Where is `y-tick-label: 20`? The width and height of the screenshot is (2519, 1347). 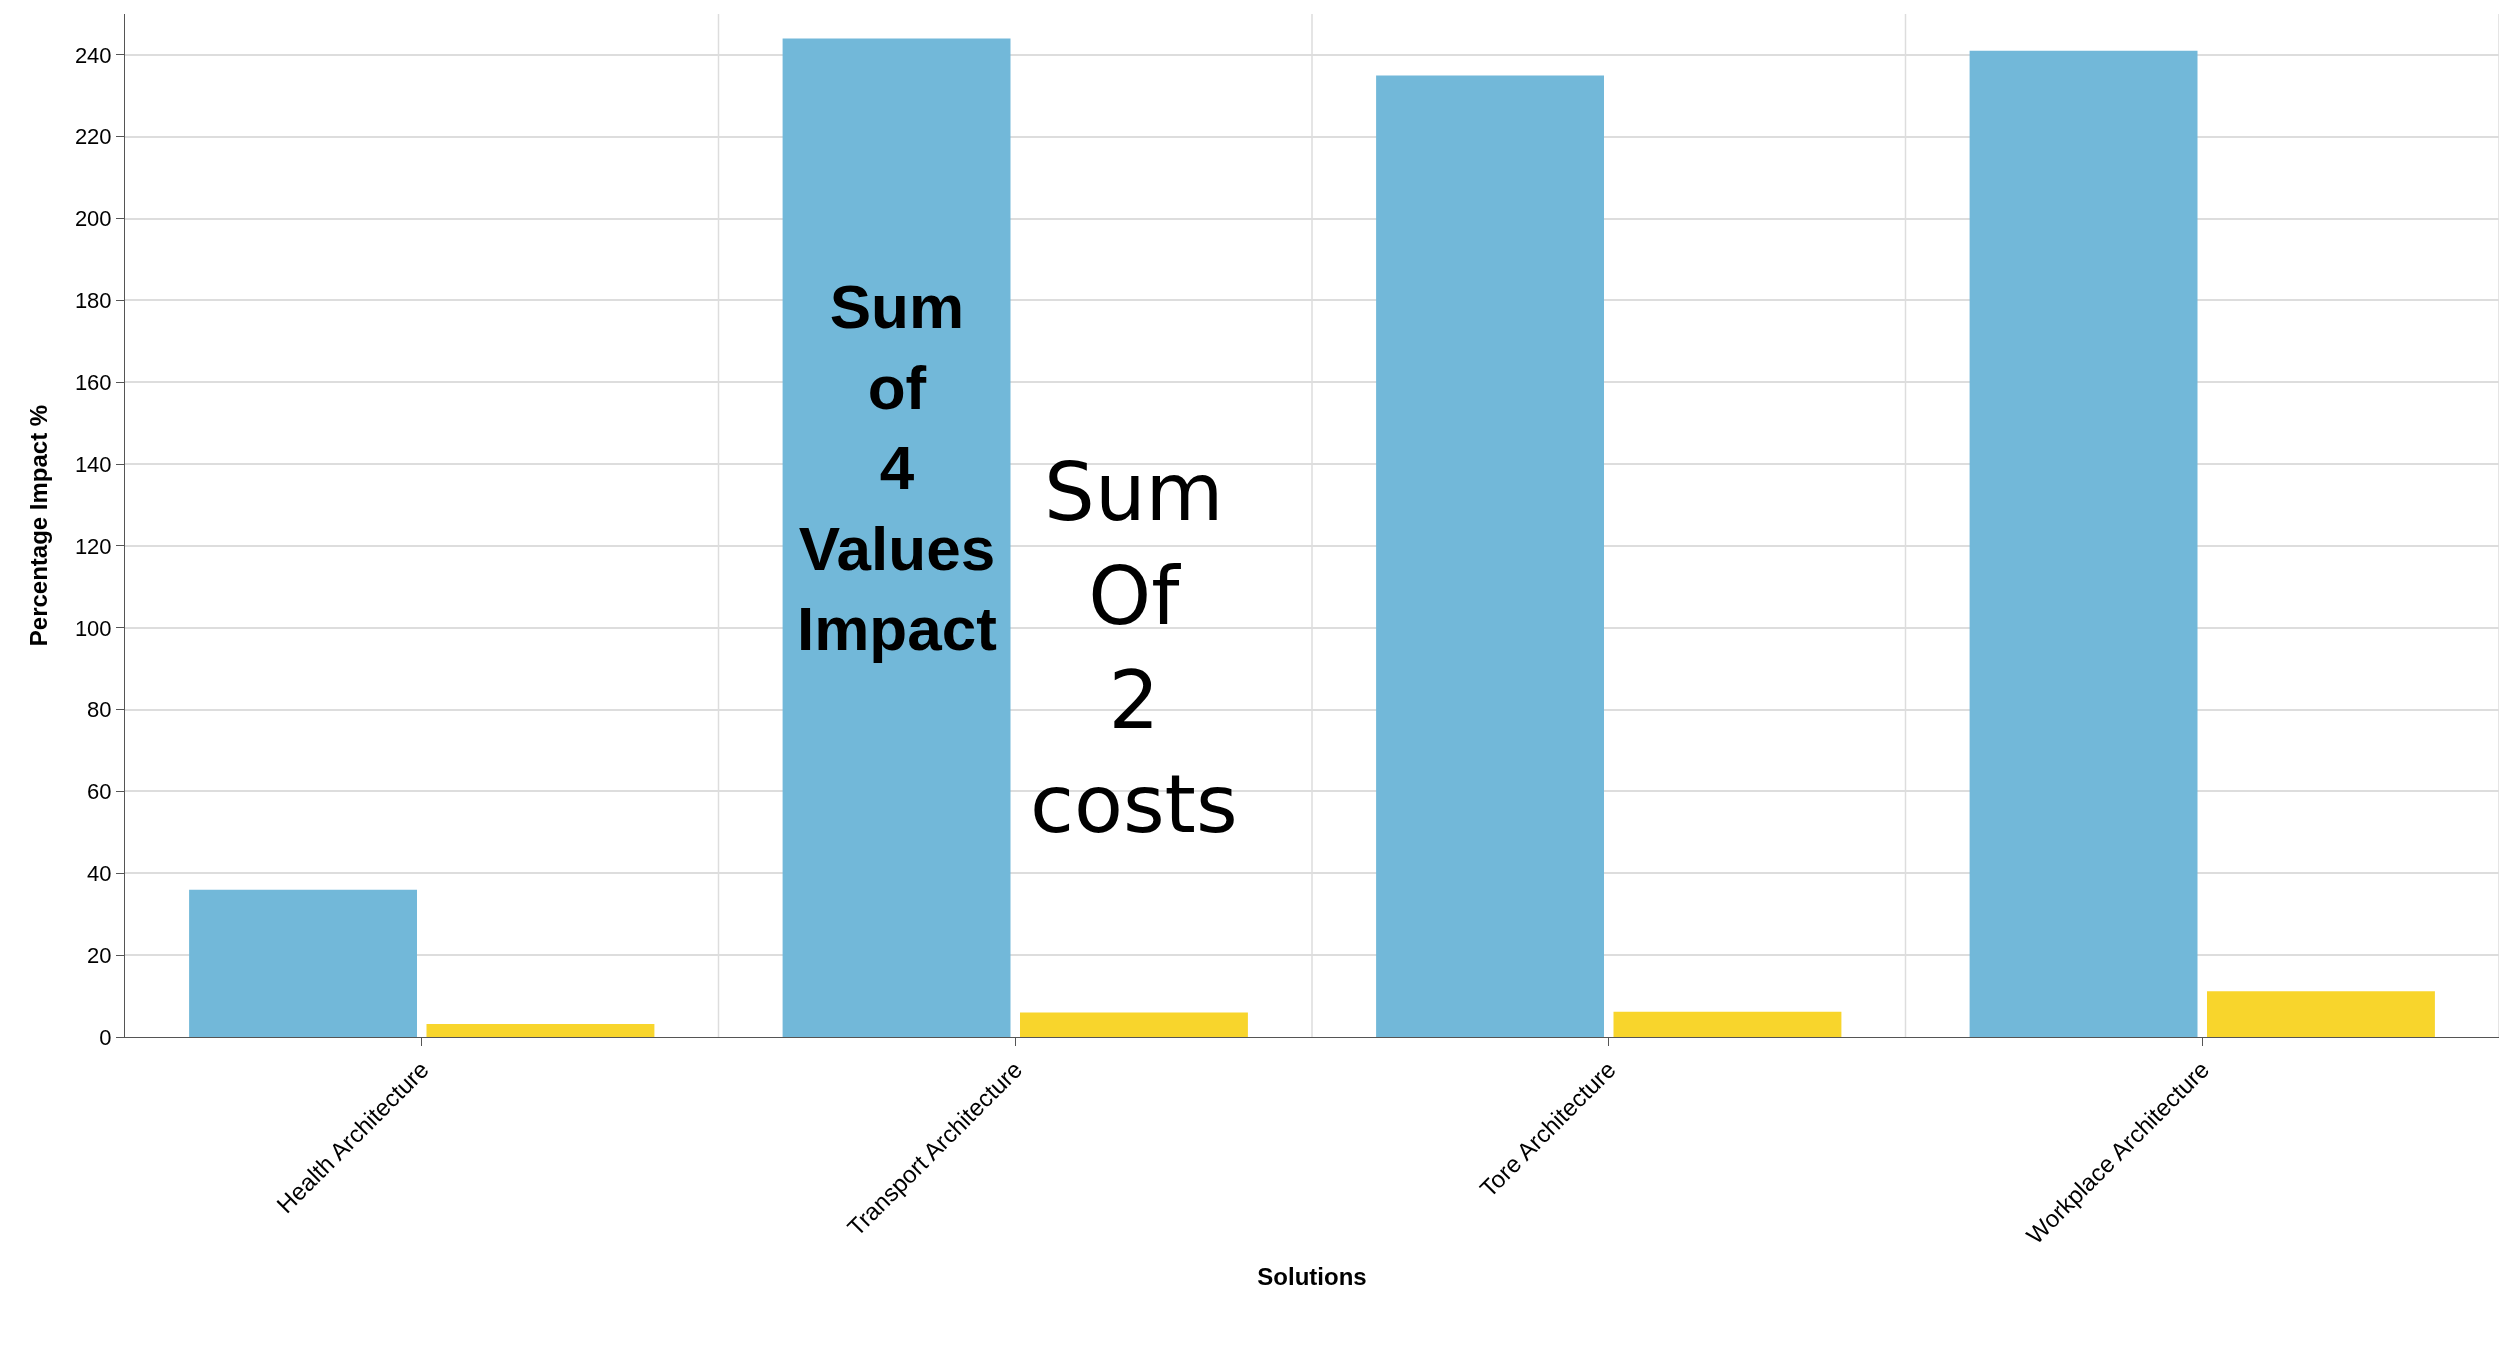
y-tick-label: 20 is located at coordinates (99, 955).